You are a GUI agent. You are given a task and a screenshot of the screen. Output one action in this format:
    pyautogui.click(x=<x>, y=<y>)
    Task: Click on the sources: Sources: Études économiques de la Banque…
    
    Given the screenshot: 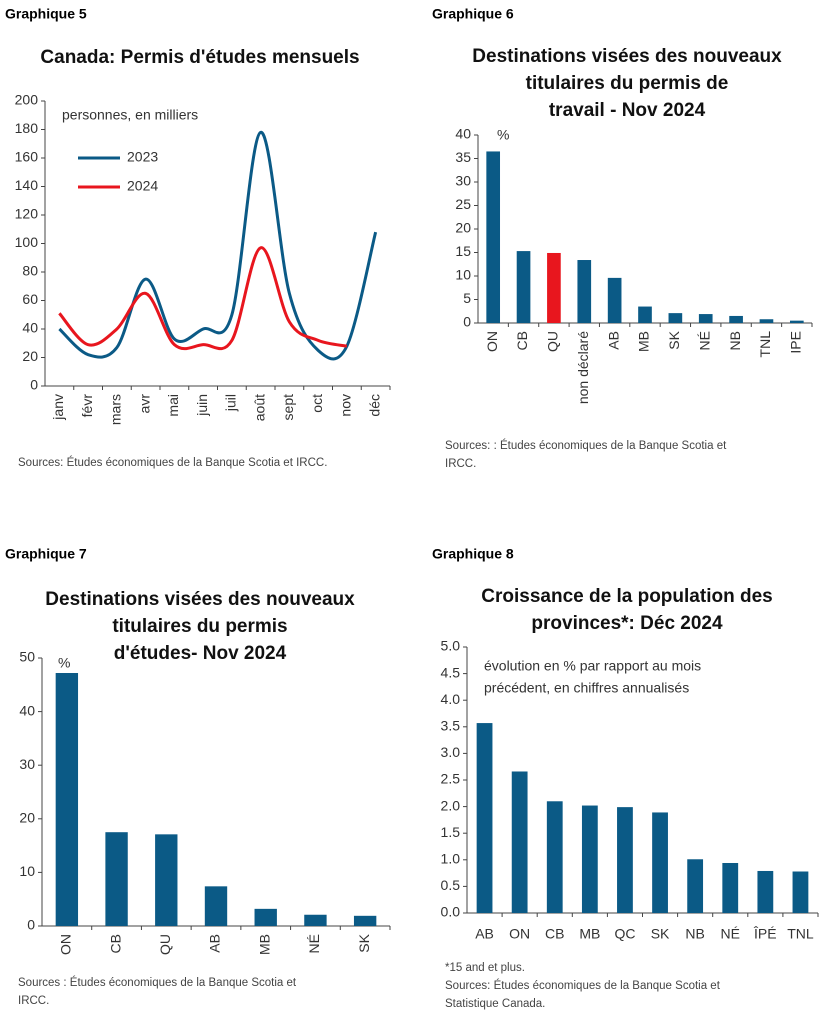 What is the action you would take?
    pyautogui.click(x=583, y=985)
    